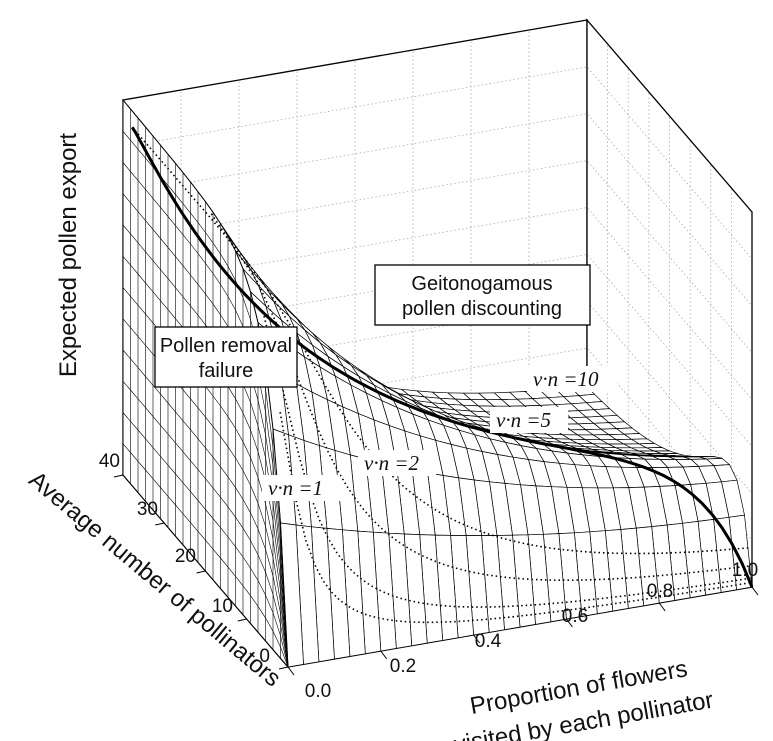 The height and width of the screenshot is (741, 773). I want to click on annotation-removal-line1: Pollen removal, so click(226, 346).